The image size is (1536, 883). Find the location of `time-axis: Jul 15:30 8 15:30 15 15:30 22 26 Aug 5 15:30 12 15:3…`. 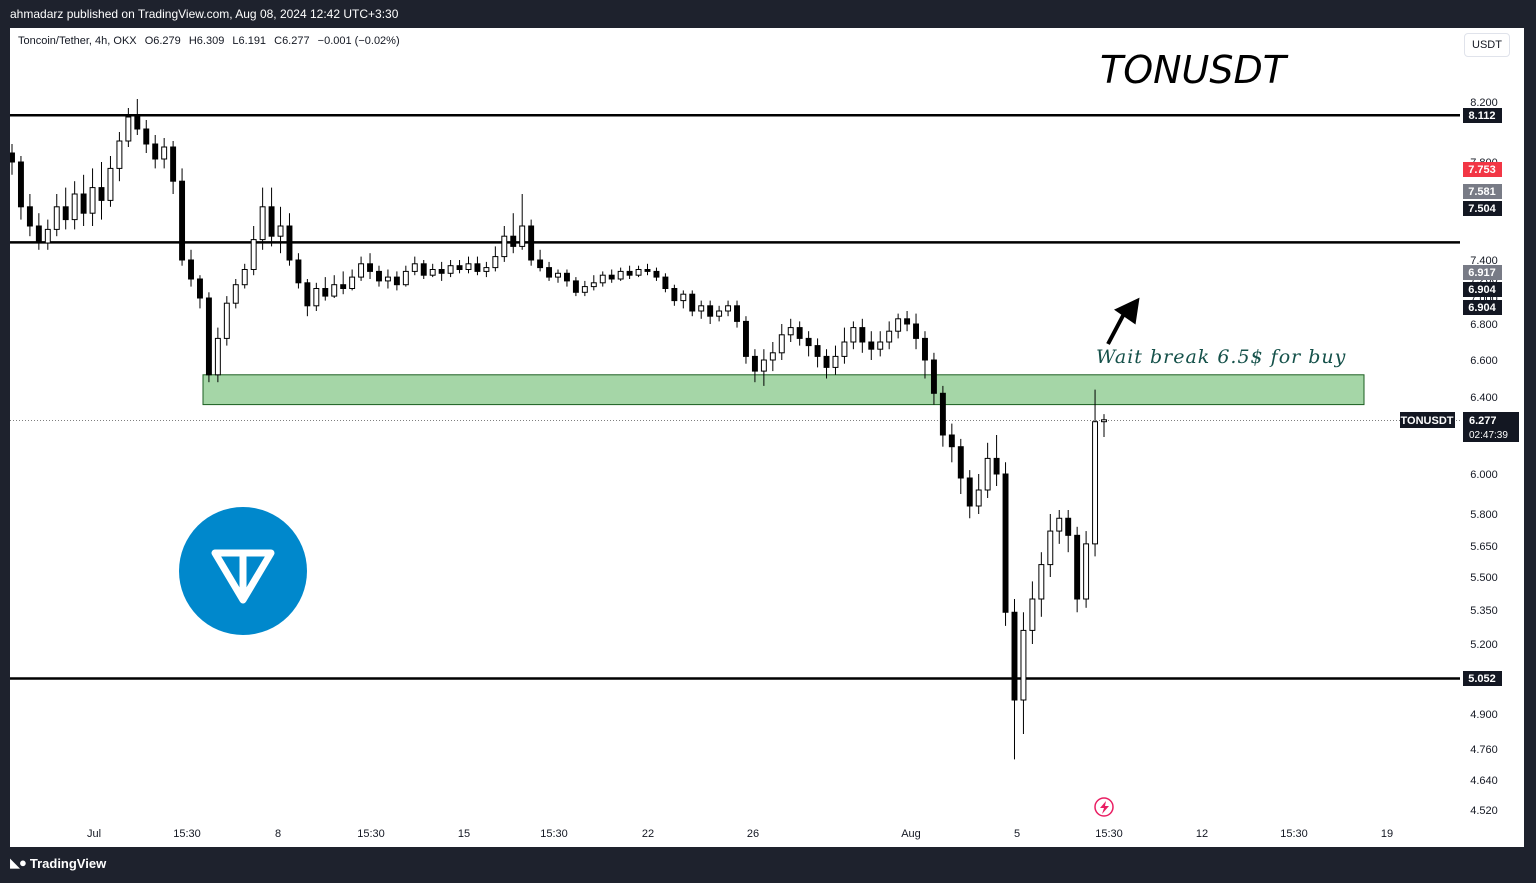

time-axis: Jul 15:30 8 15:30 15 15:30 22 26 Aug 5 15:30 12 15:3… is located at coordinates (740, 834).